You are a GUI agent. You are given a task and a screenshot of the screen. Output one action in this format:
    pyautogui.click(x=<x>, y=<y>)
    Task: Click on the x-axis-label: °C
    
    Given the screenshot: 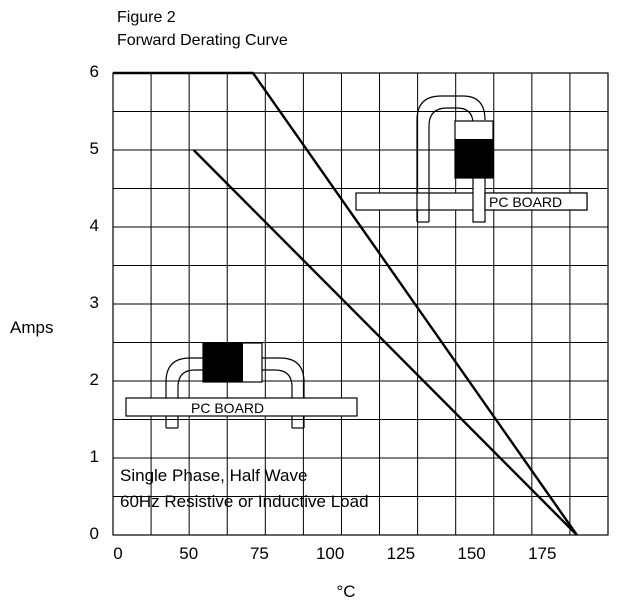 What is the action you would take?
    pyautogui.click(x=345, y=591)
    